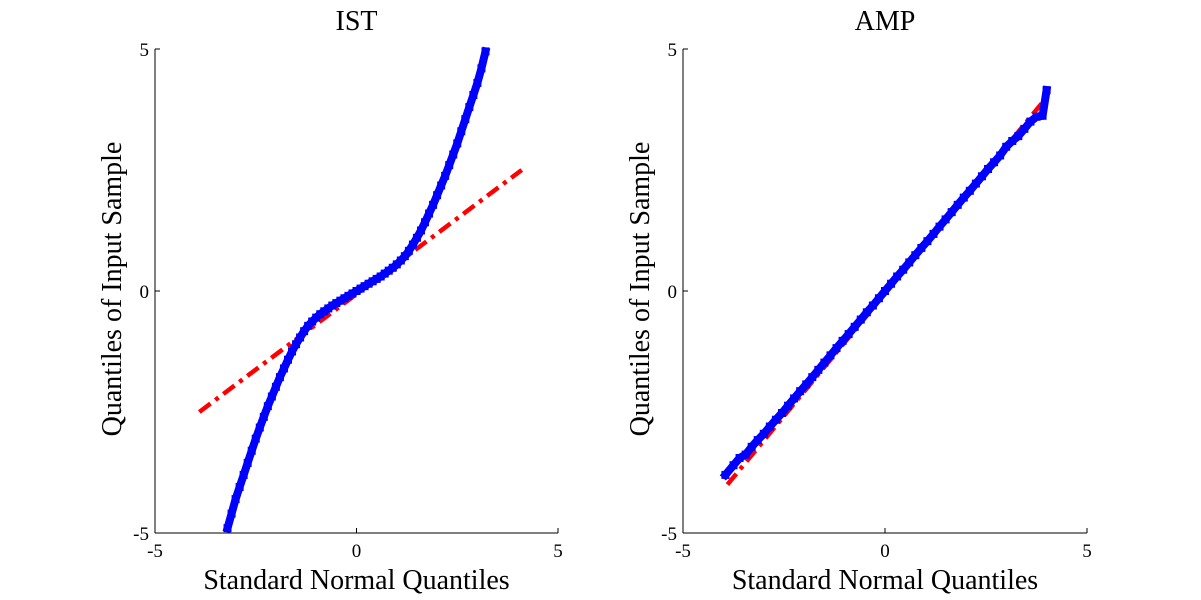 The image size is (1201, 600). I want to click on ist-y-tick-label: -5, so click(141, 534).